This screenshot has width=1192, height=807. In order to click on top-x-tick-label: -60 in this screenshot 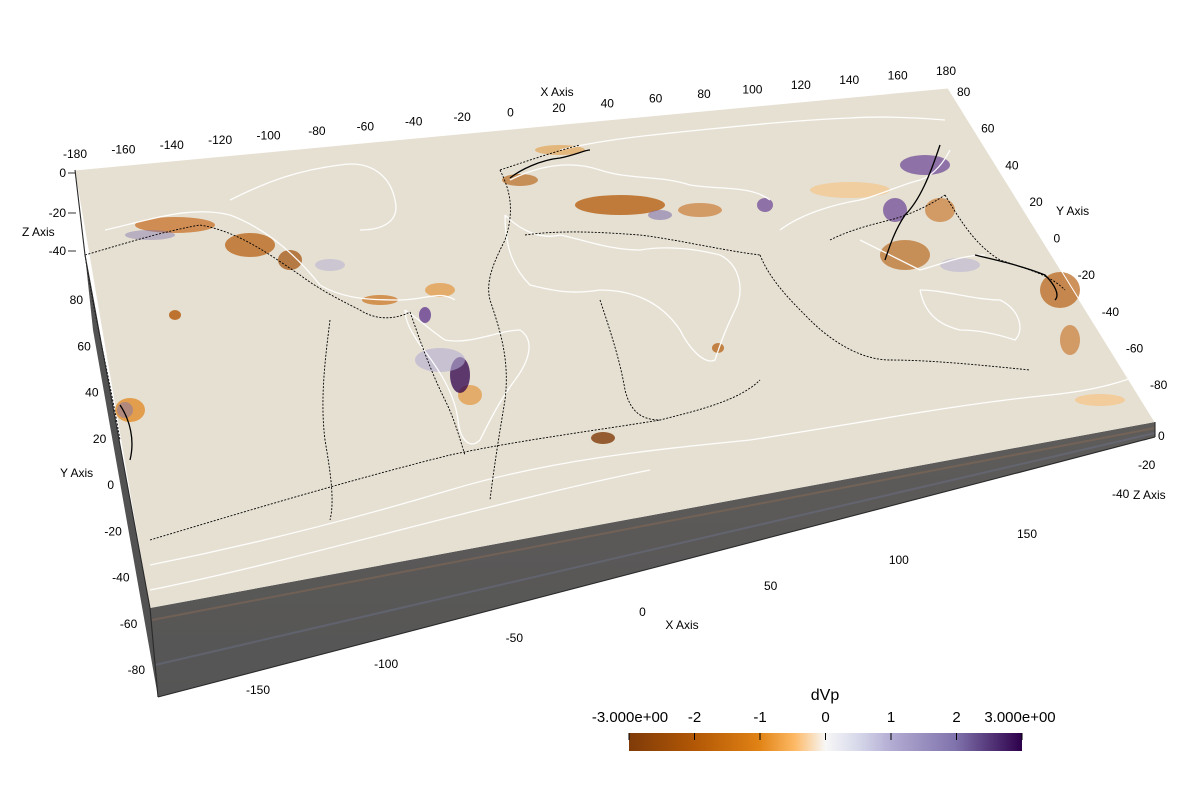, I will do `click(366, 126)`.